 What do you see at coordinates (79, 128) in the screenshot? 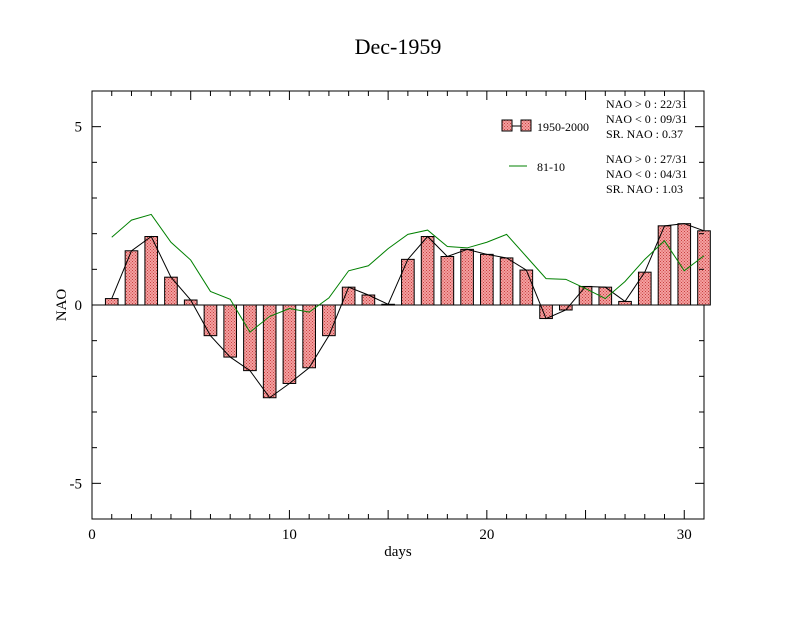
I see `y-tick-label: 5` at bounding box center [79, 128].